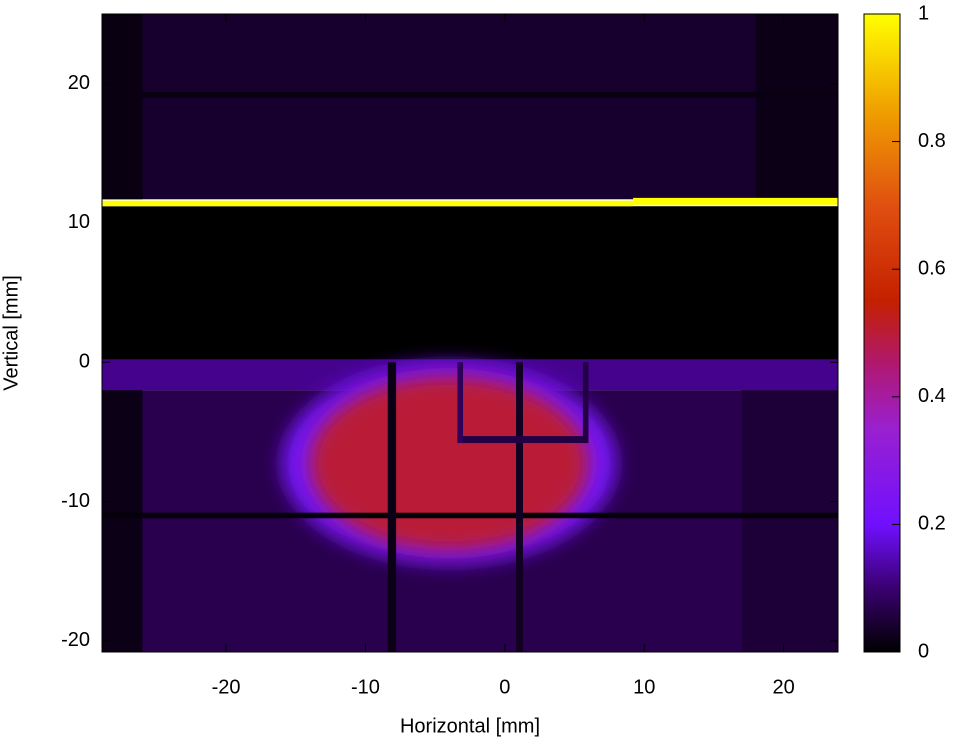 The image size is (953, 741). I want to click on x-tick-label: -10, so click(365, 687).